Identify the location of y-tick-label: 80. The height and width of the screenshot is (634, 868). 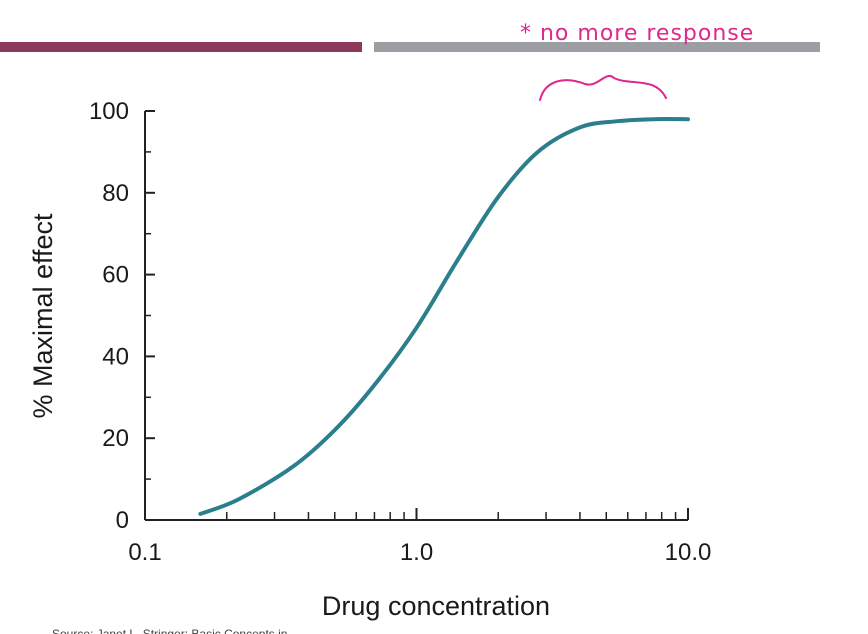
(115, 193).